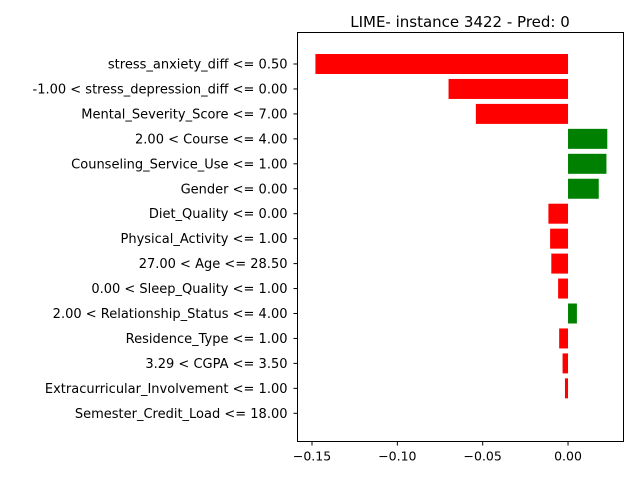 The width and height of the screenshot is (640, 480). Describe the element at coordinates (160, 89) in the screenshot. I see `y-tick-label: -1.00 < stress_depression_diff <= 0.00` at that location.